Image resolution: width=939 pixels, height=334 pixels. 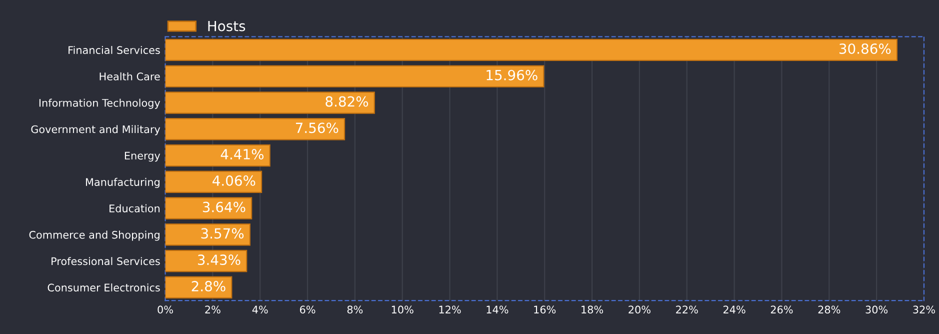 I want to click on x-tick-label: 4%, so click(x=260, y=310).